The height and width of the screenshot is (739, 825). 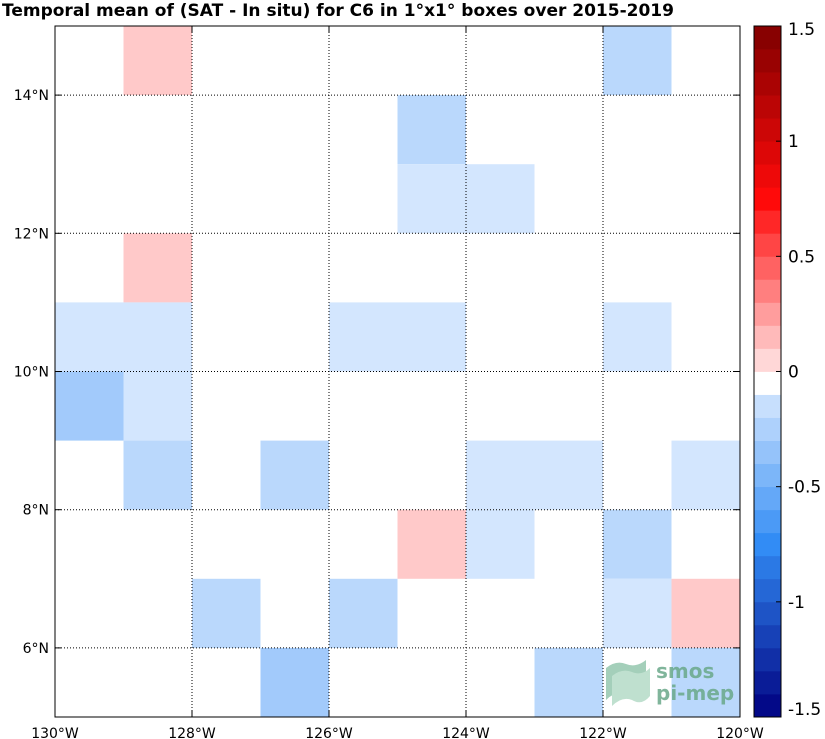 What do you see at coordinates (804, 488) in the screenshot?
I see `colorbar-tick-label: -0.5` at bounding box center [804, 488].